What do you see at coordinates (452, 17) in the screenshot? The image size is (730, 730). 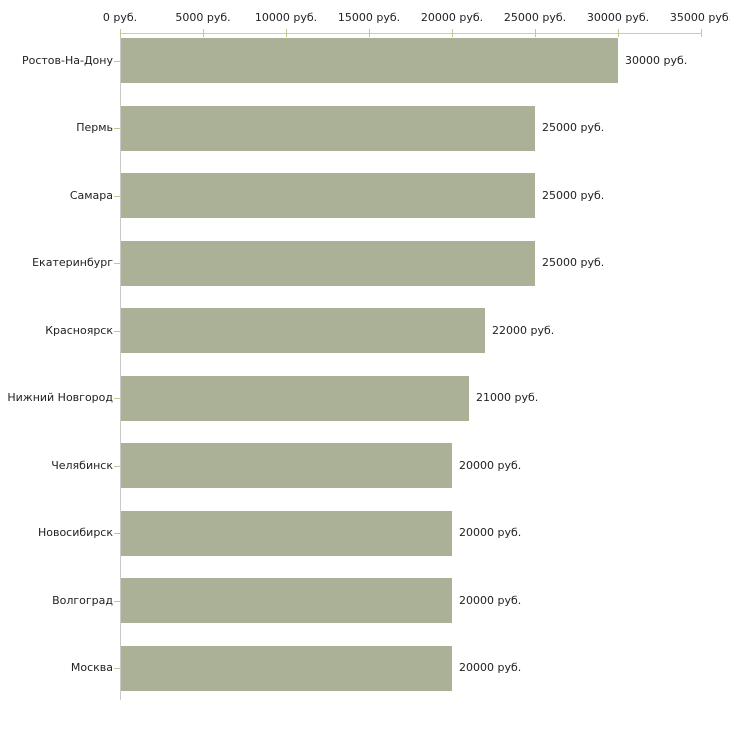 I see `x-tick-label: 20000 руб.` at bounding box center [452, 17].